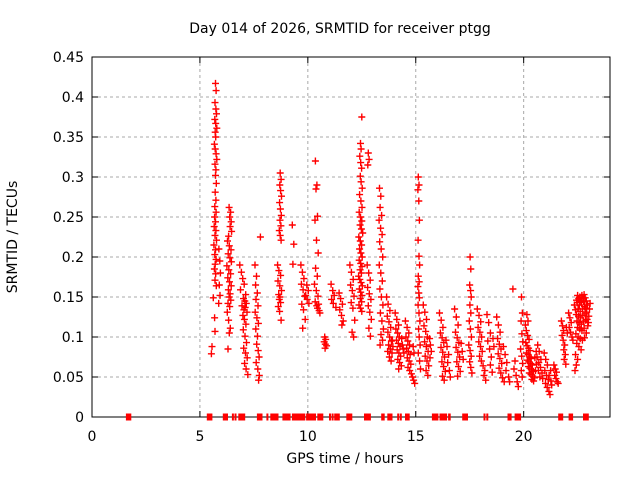  What do you see at coordinates (73, 338) in the screenshot?
I see `y-tick-label: 0.1` at bounding box center [73, 338].